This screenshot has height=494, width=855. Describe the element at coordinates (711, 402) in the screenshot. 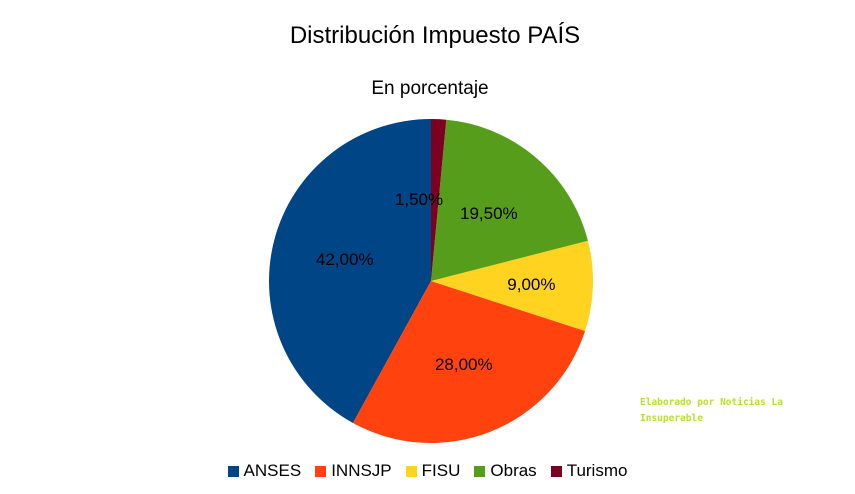

I see `watermark-line-1: Elaborado por Noticias La` at that location.